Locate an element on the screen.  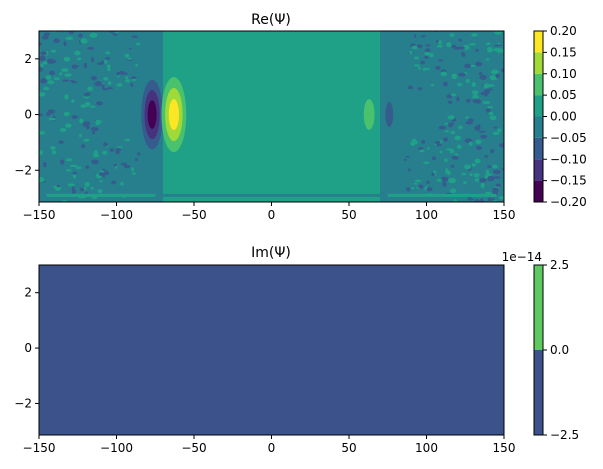
re-psi-colorbar-tick-label: 0.05 is located at coordinates (563, 95).